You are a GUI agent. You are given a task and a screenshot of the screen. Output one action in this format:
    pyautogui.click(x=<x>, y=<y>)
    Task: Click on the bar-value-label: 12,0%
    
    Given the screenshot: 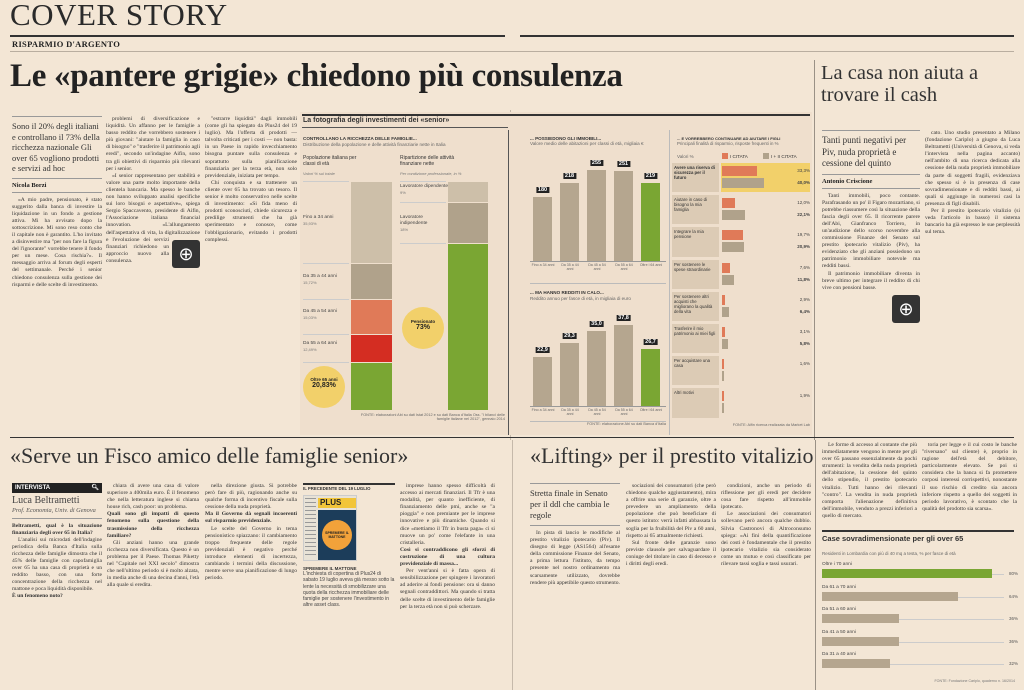 What is the action you would take?
    pyautogui.click(x=803, y=203)
    